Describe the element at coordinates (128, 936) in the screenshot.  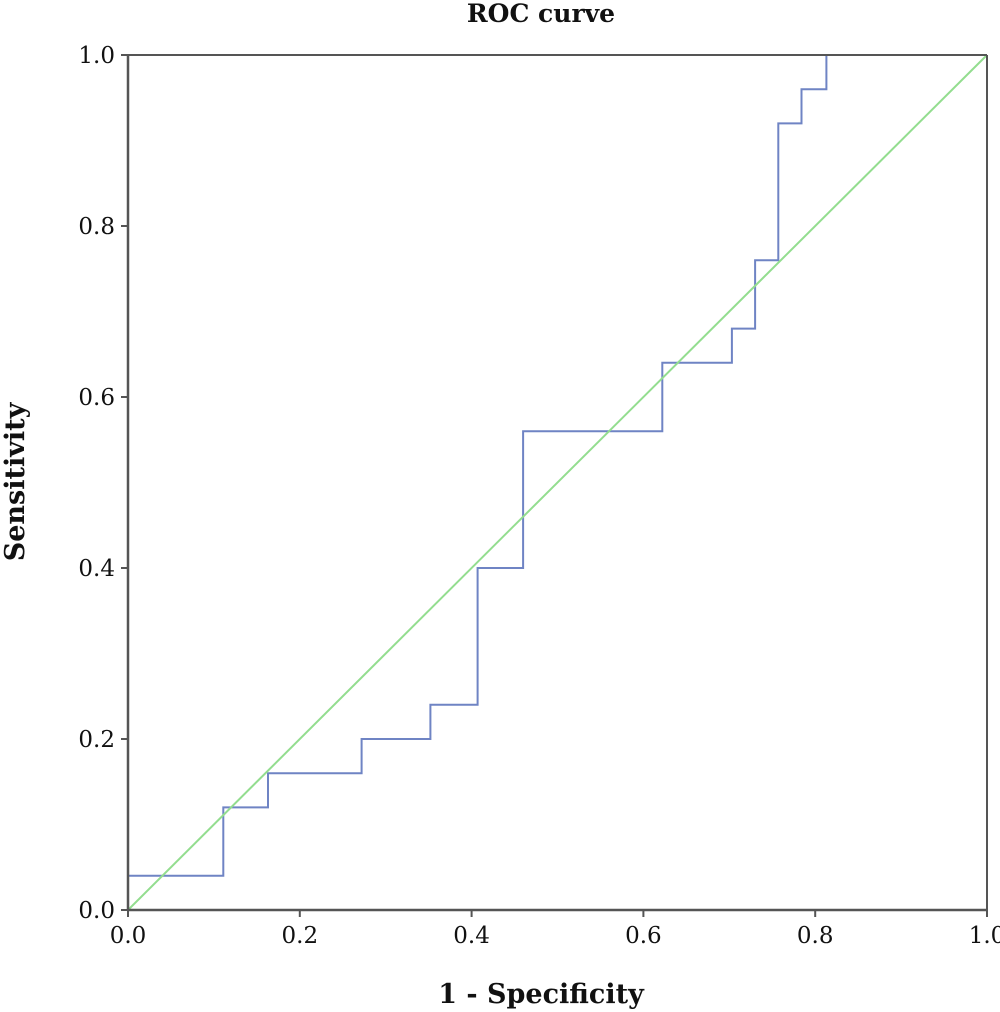
I see `x-tick-label: 0.0` at that location.